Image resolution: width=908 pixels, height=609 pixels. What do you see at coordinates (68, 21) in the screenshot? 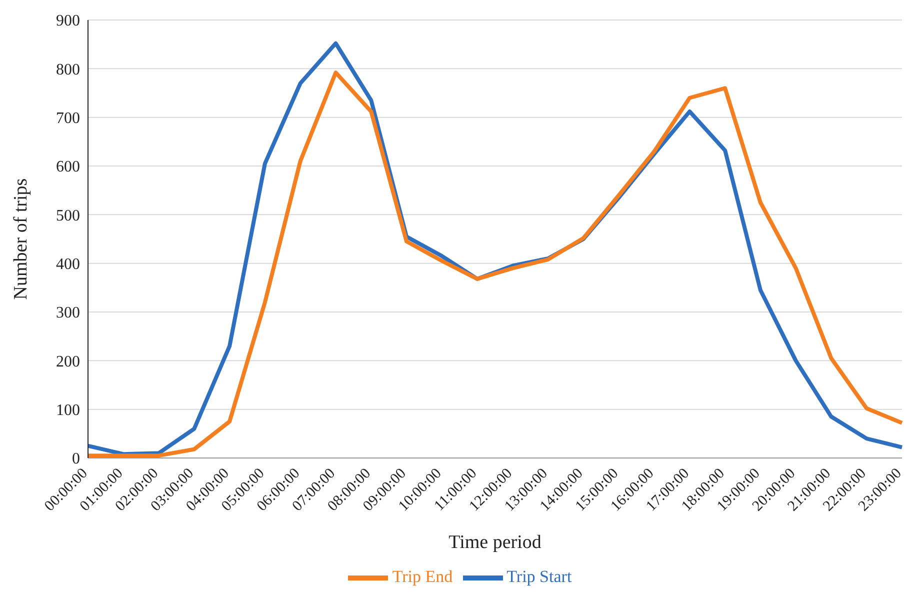
I see `y-tick-label: 900` at bounding box center [68, 21].